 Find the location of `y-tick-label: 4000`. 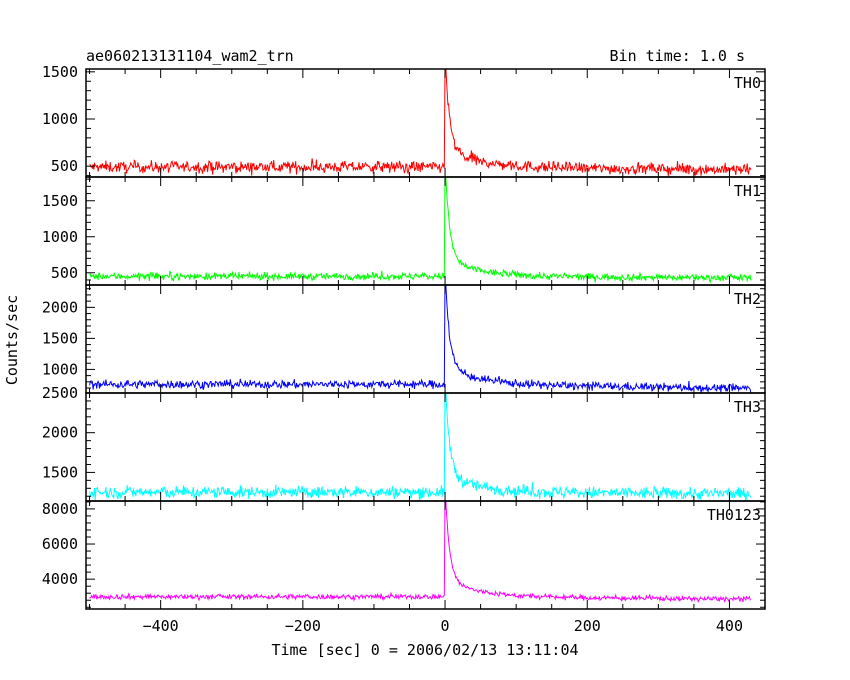

y-tick-label: 4000 is located at coordinates (60, 579).